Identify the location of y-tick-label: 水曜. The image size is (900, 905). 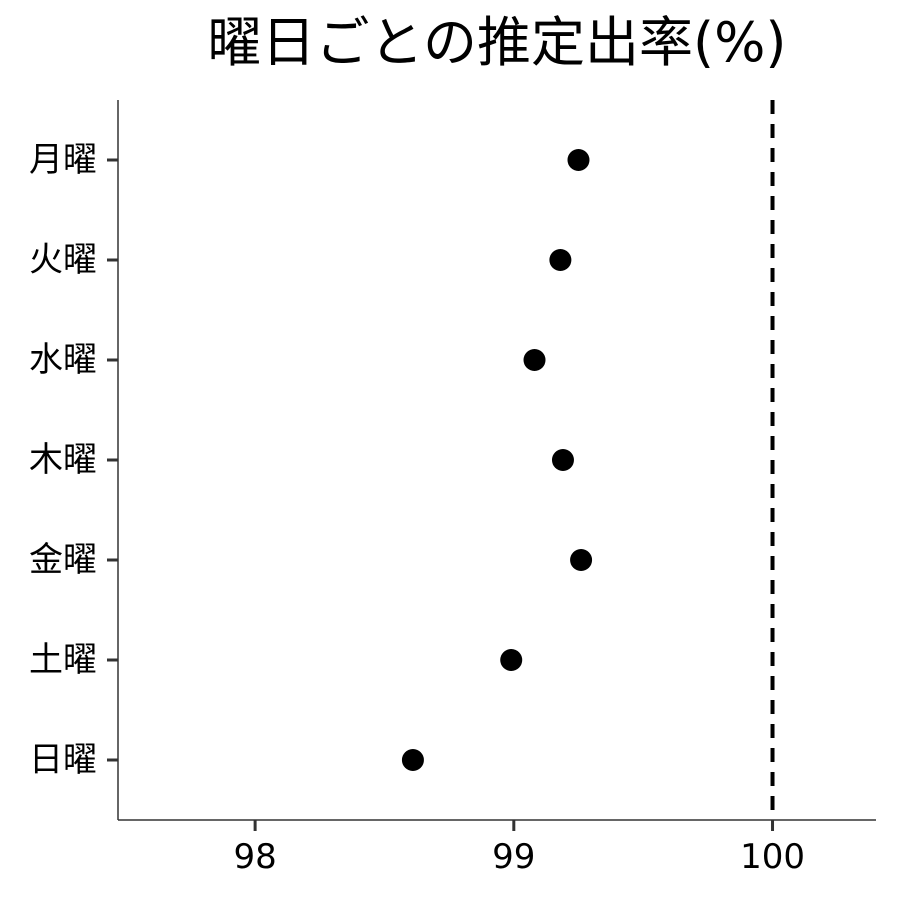
(63, 360).